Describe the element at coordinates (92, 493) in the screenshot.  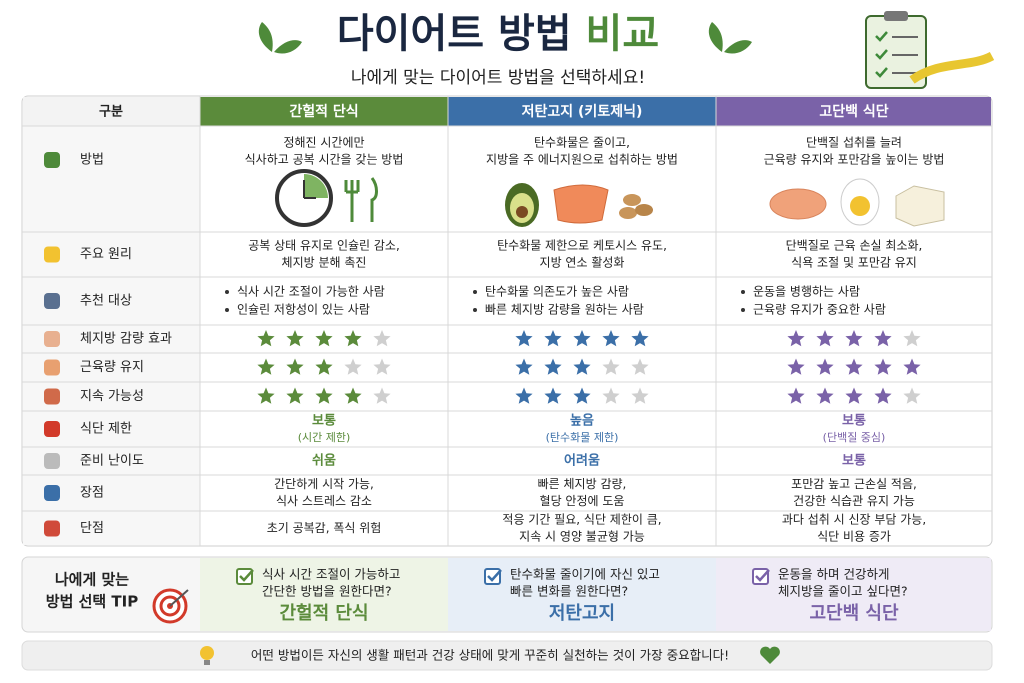
I see `row-label: 장점` at that location.